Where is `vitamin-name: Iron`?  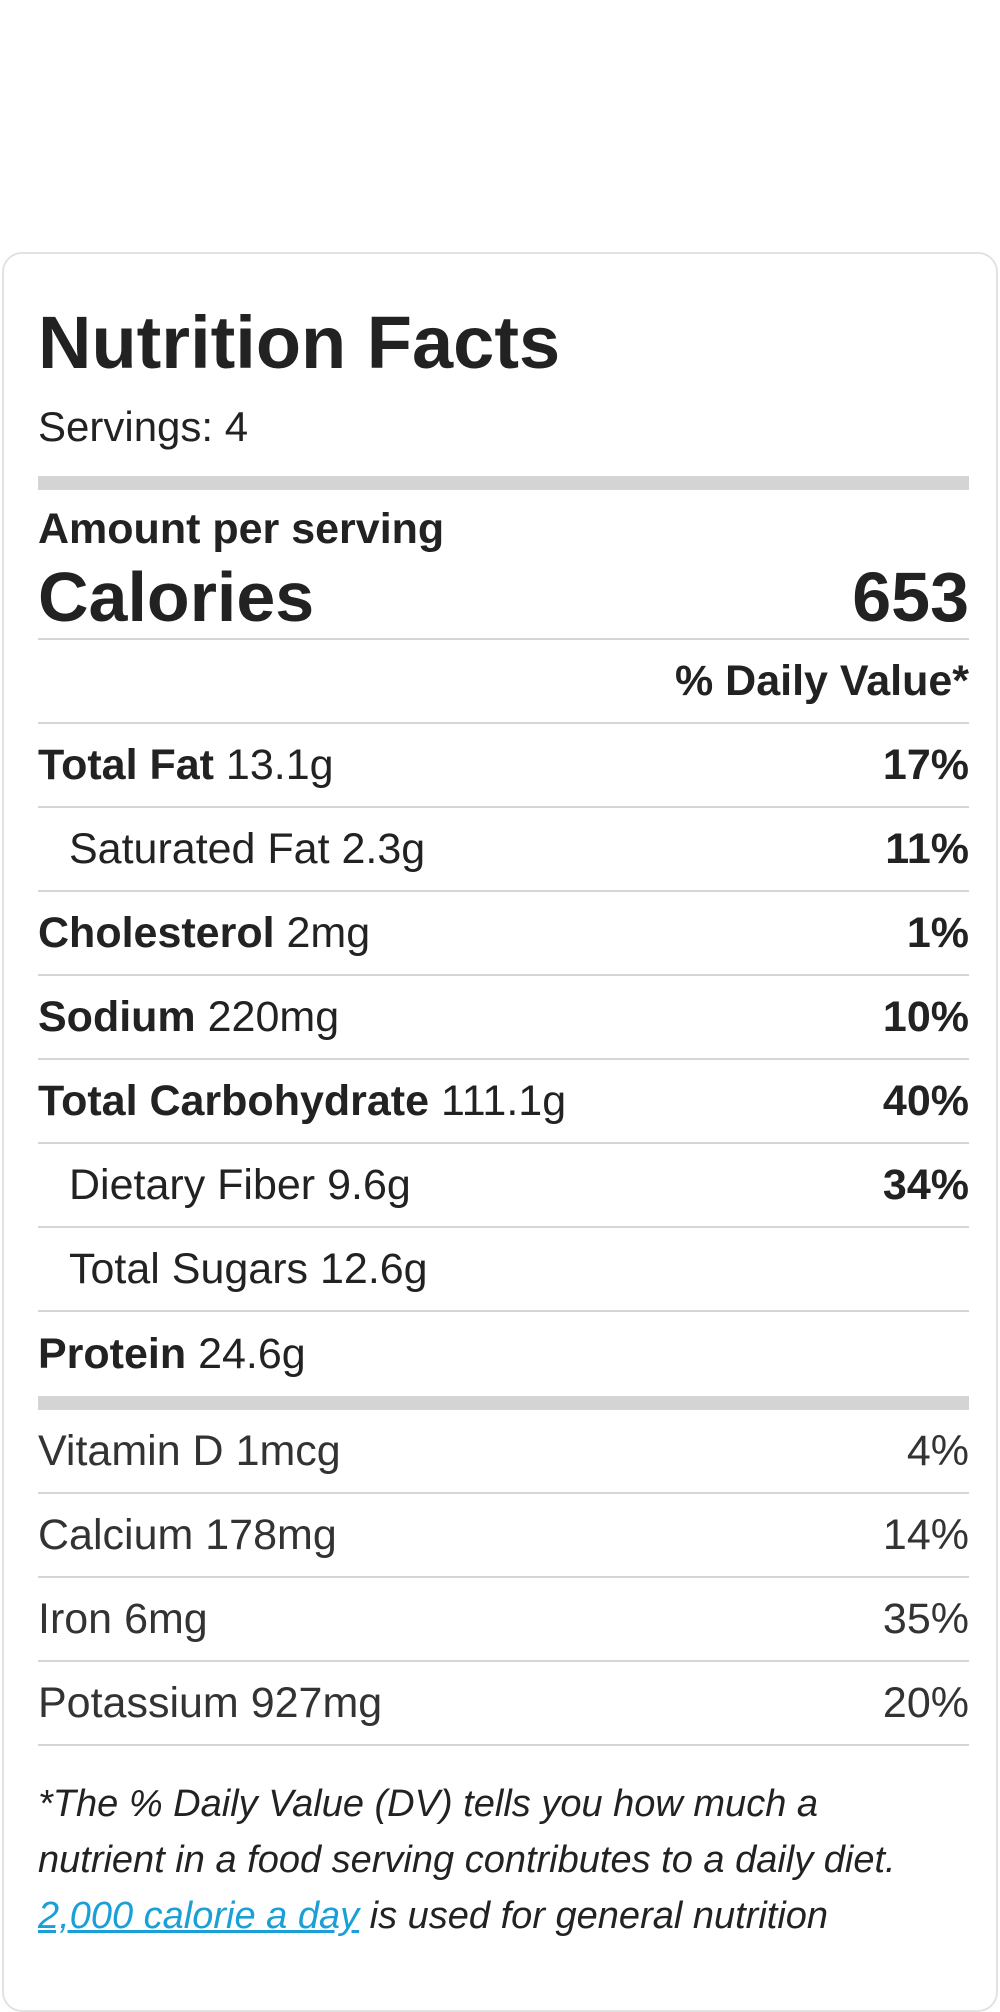
vitamin-name: Iron is located at coordinates (75, 1618).